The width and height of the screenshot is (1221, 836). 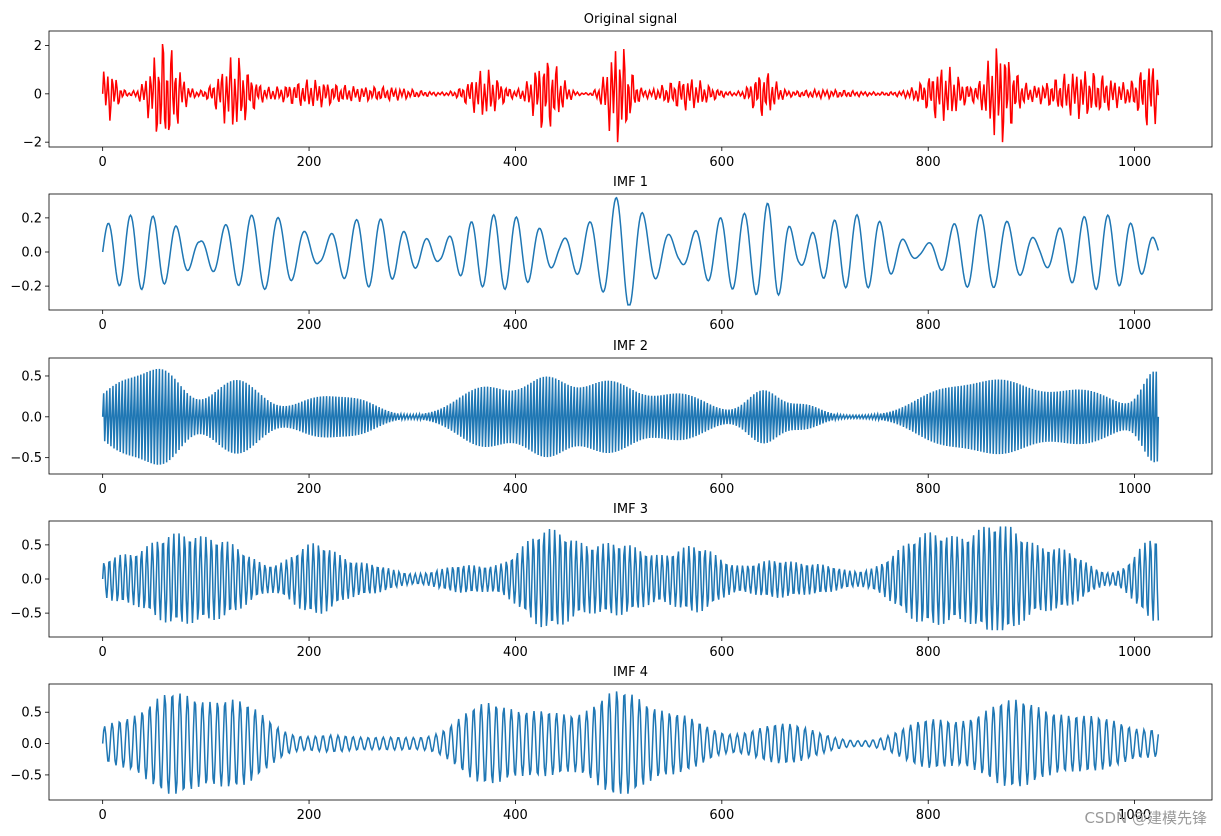 I want to click on y-tick-label: 0.2, so click(x=31, y=218).